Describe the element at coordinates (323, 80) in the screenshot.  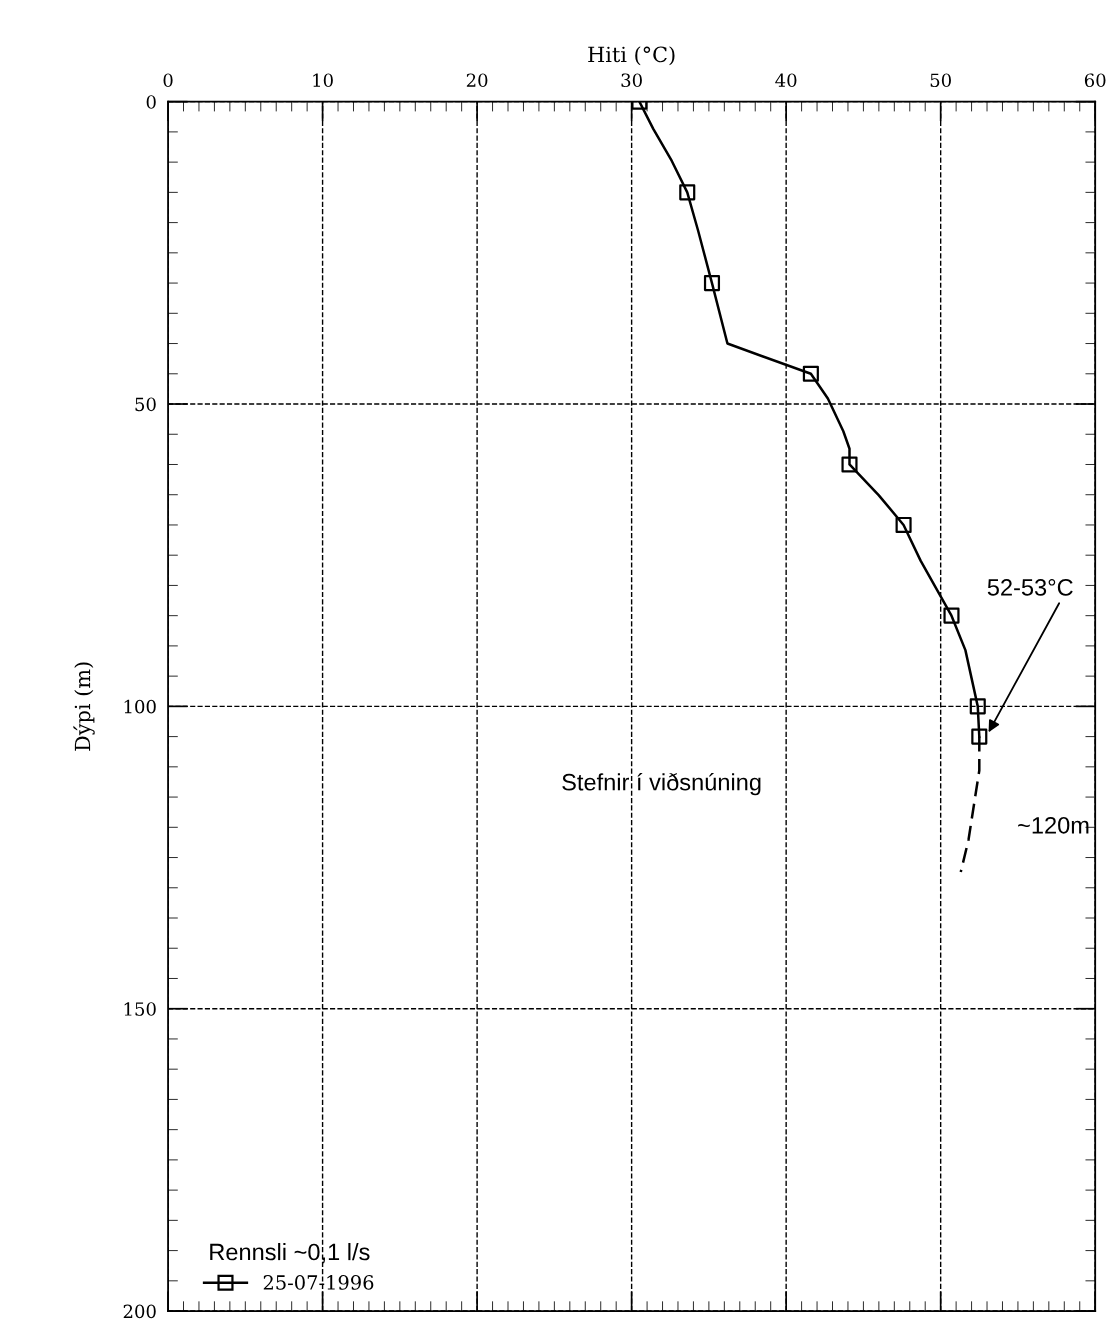
I see `x-tick-label: 10` at that location.